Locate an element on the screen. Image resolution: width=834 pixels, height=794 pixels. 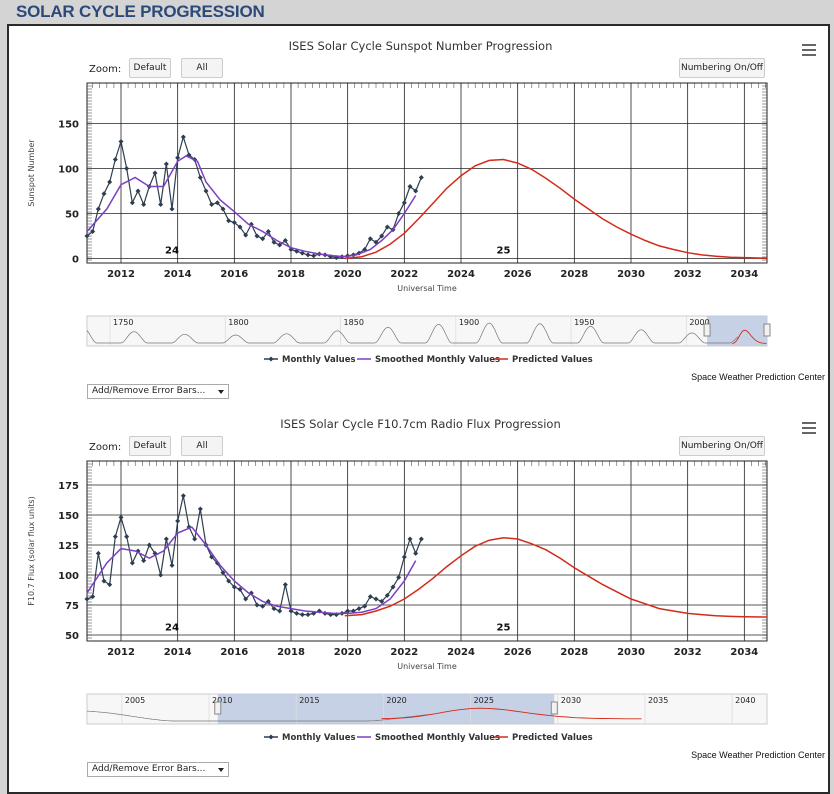
series-line-predicted is located at coordinates (556, 209).